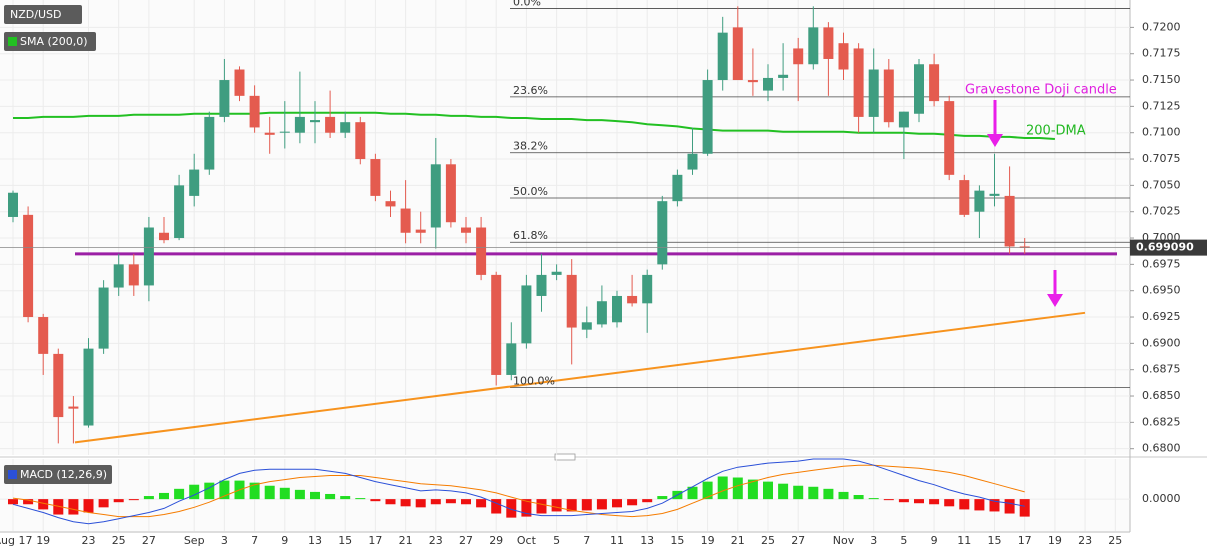  Describe the element at coordinates (1161, 448) in the screenshot. I see `y-tick-label: 0.6800` at that location.